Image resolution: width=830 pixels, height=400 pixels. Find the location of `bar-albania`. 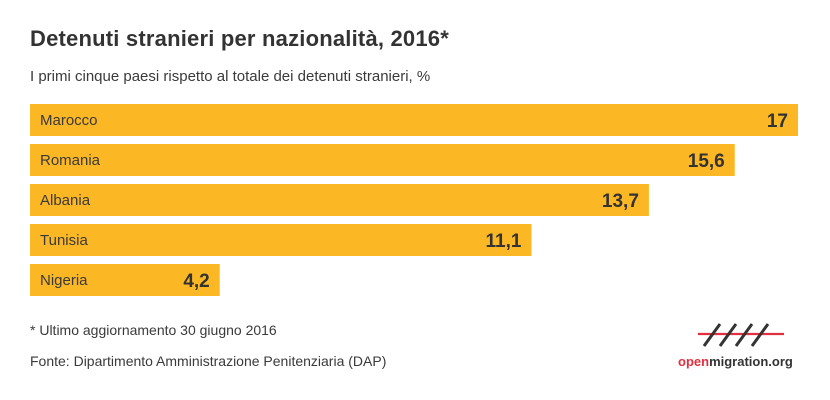

bar-albania is located at coordinates (339, 200).